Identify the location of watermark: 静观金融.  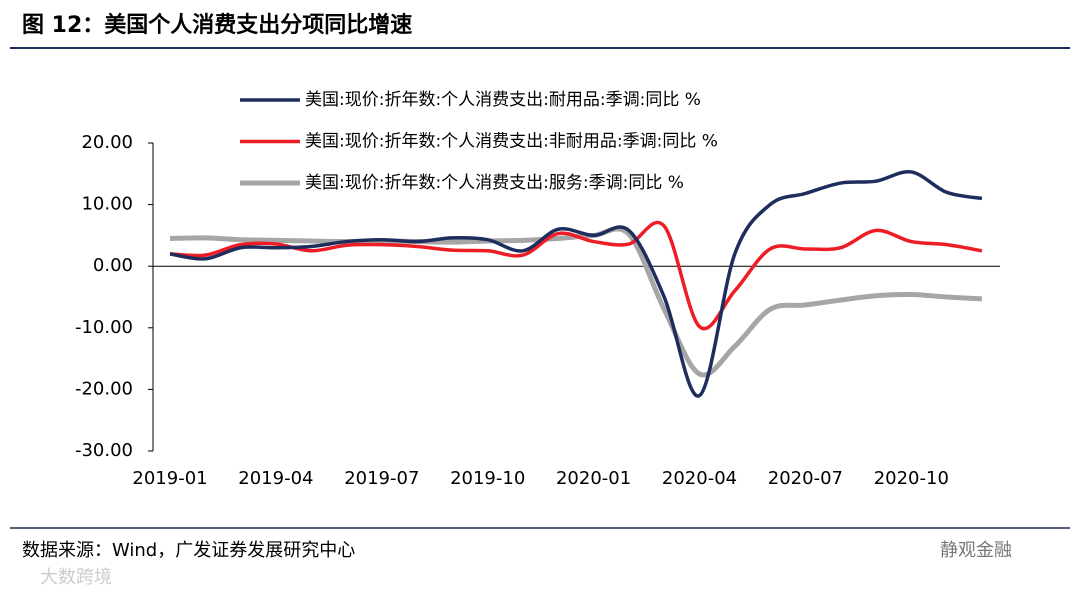
(976, 550).